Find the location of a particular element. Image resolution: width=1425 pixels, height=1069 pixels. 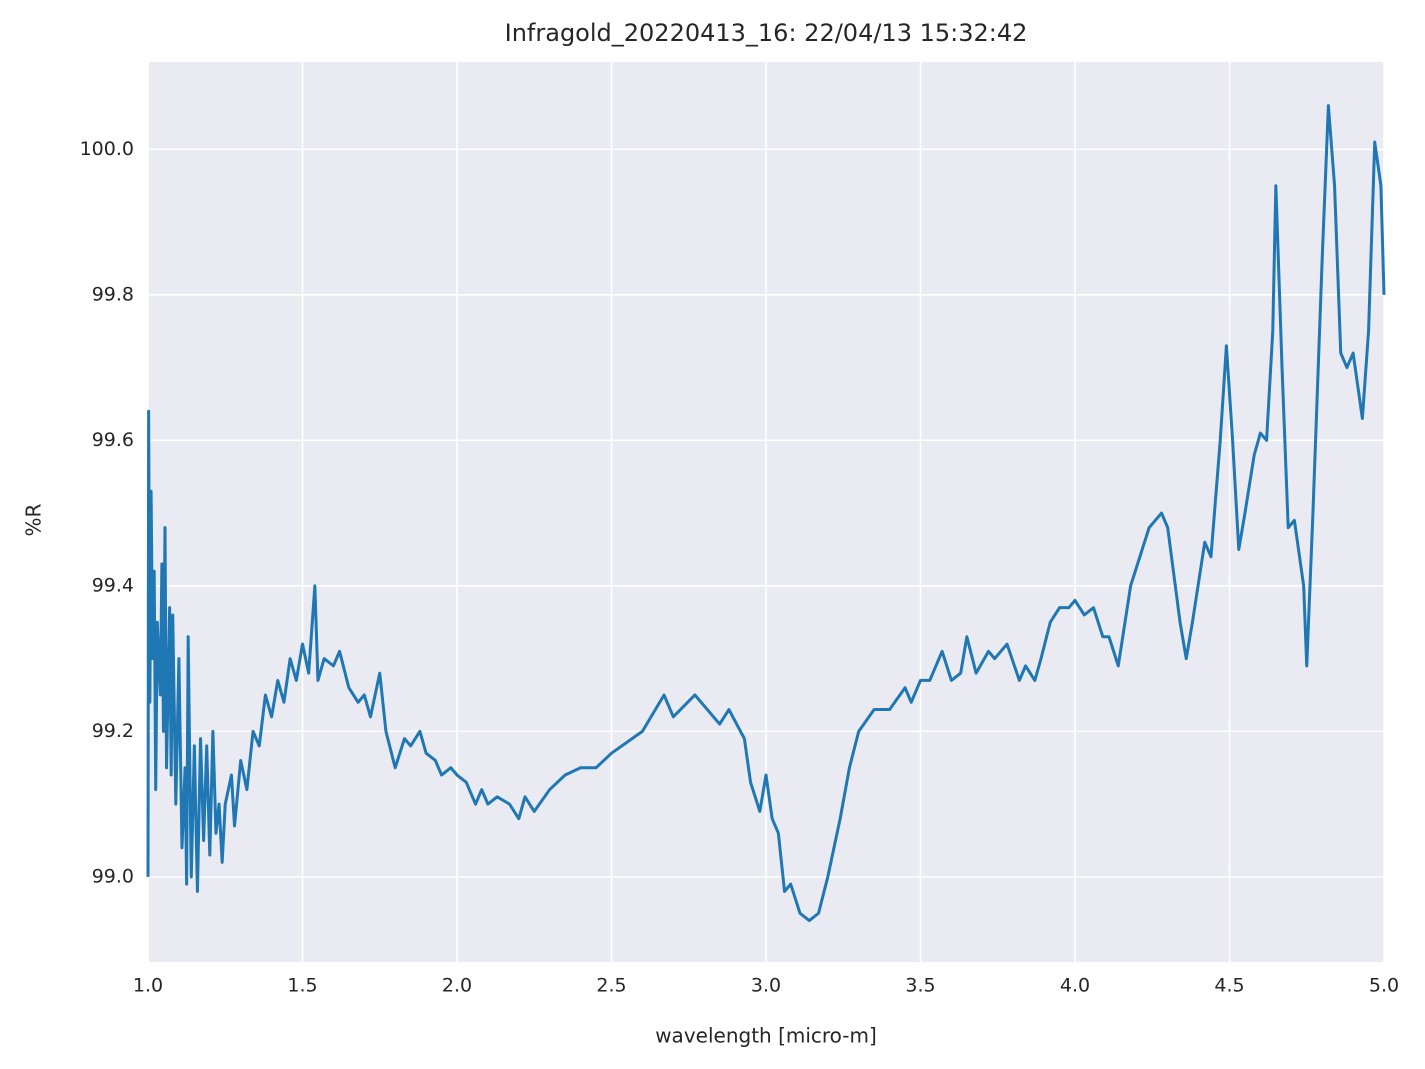

y-tick-label: 99.8 is located at coordinates (113, 294).